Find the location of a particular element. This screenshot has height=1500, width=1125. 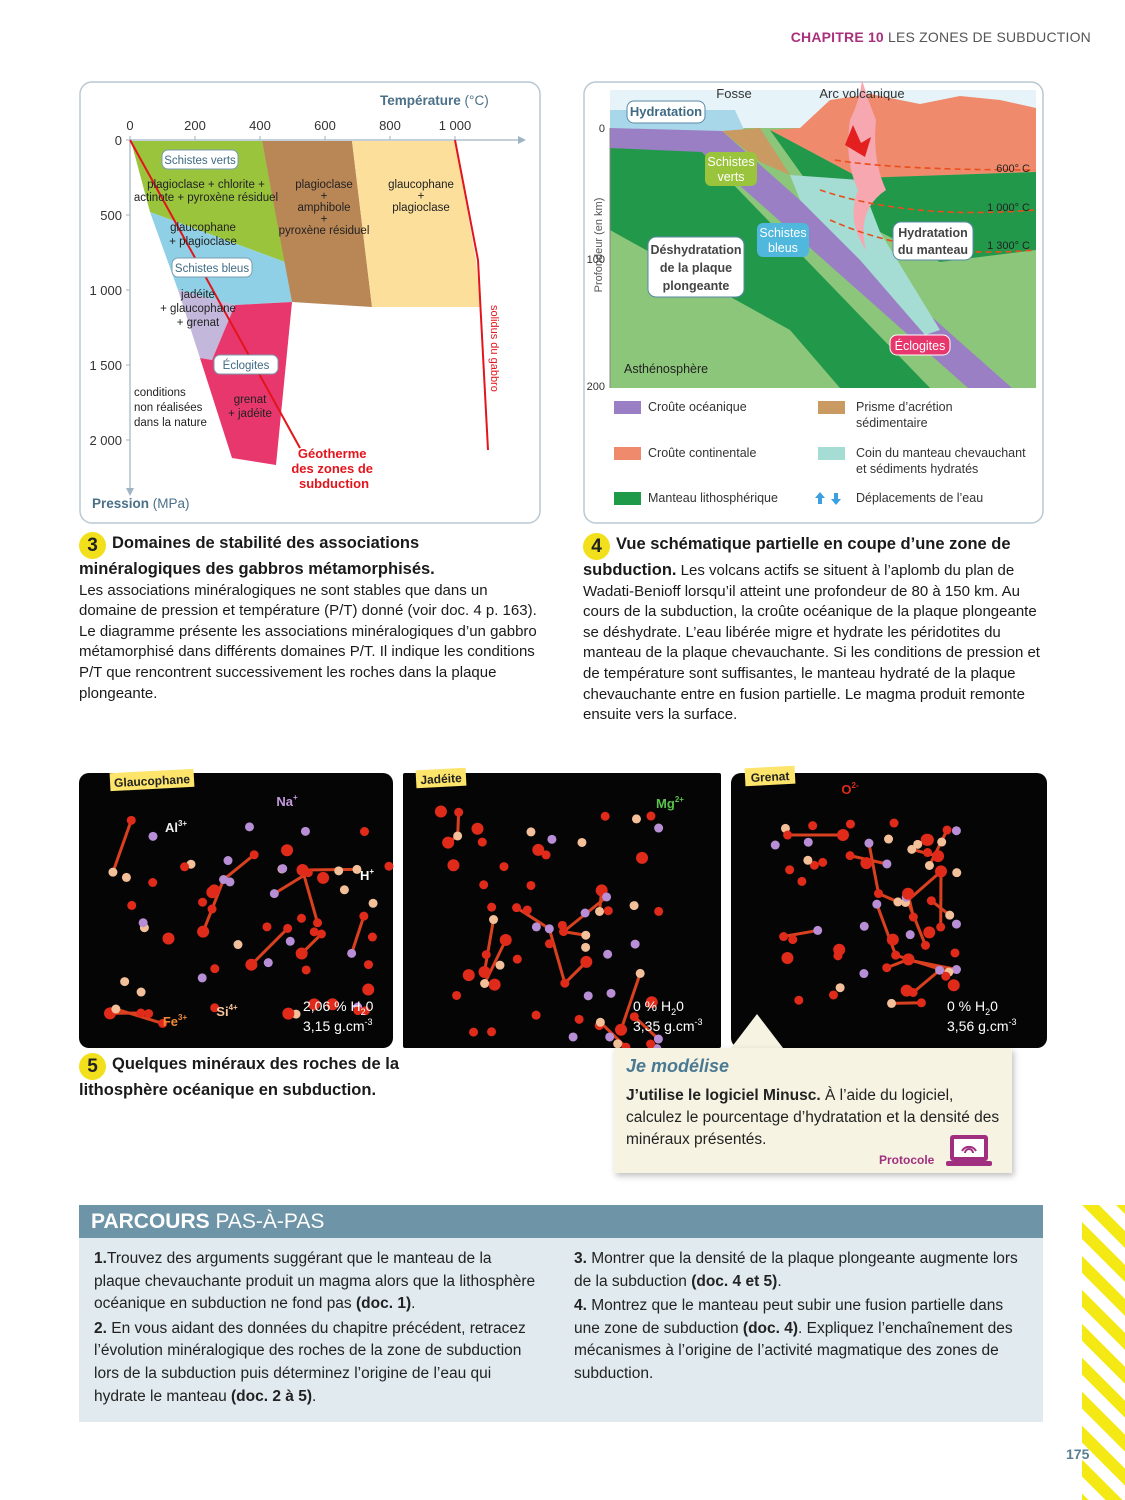

region-label: glaucophane + plagioclase is located at coordinates (421, 196).